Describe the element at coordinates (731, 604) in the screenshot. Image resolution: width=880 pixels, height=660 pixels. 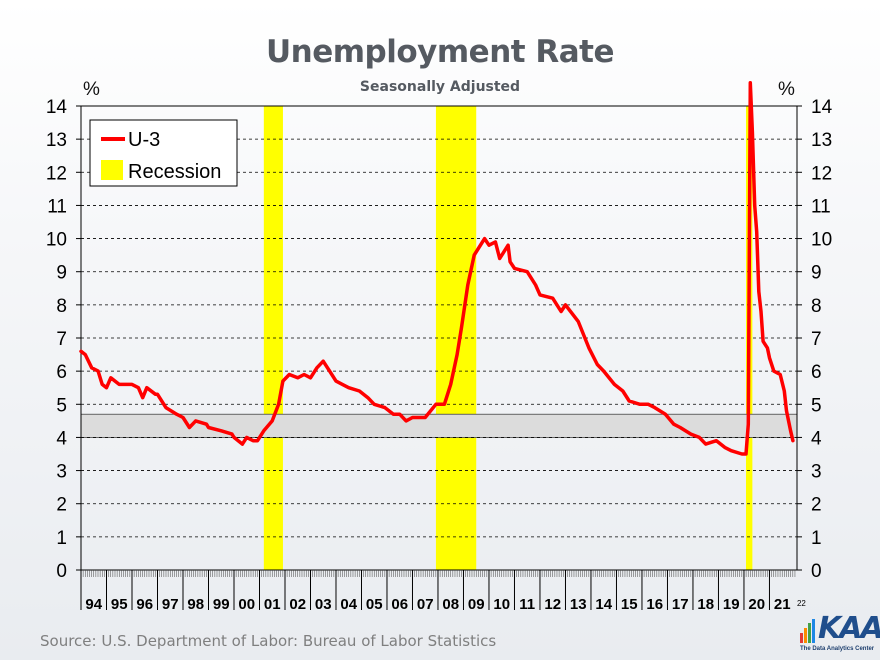
I see `x-year-label: 19` at that location.